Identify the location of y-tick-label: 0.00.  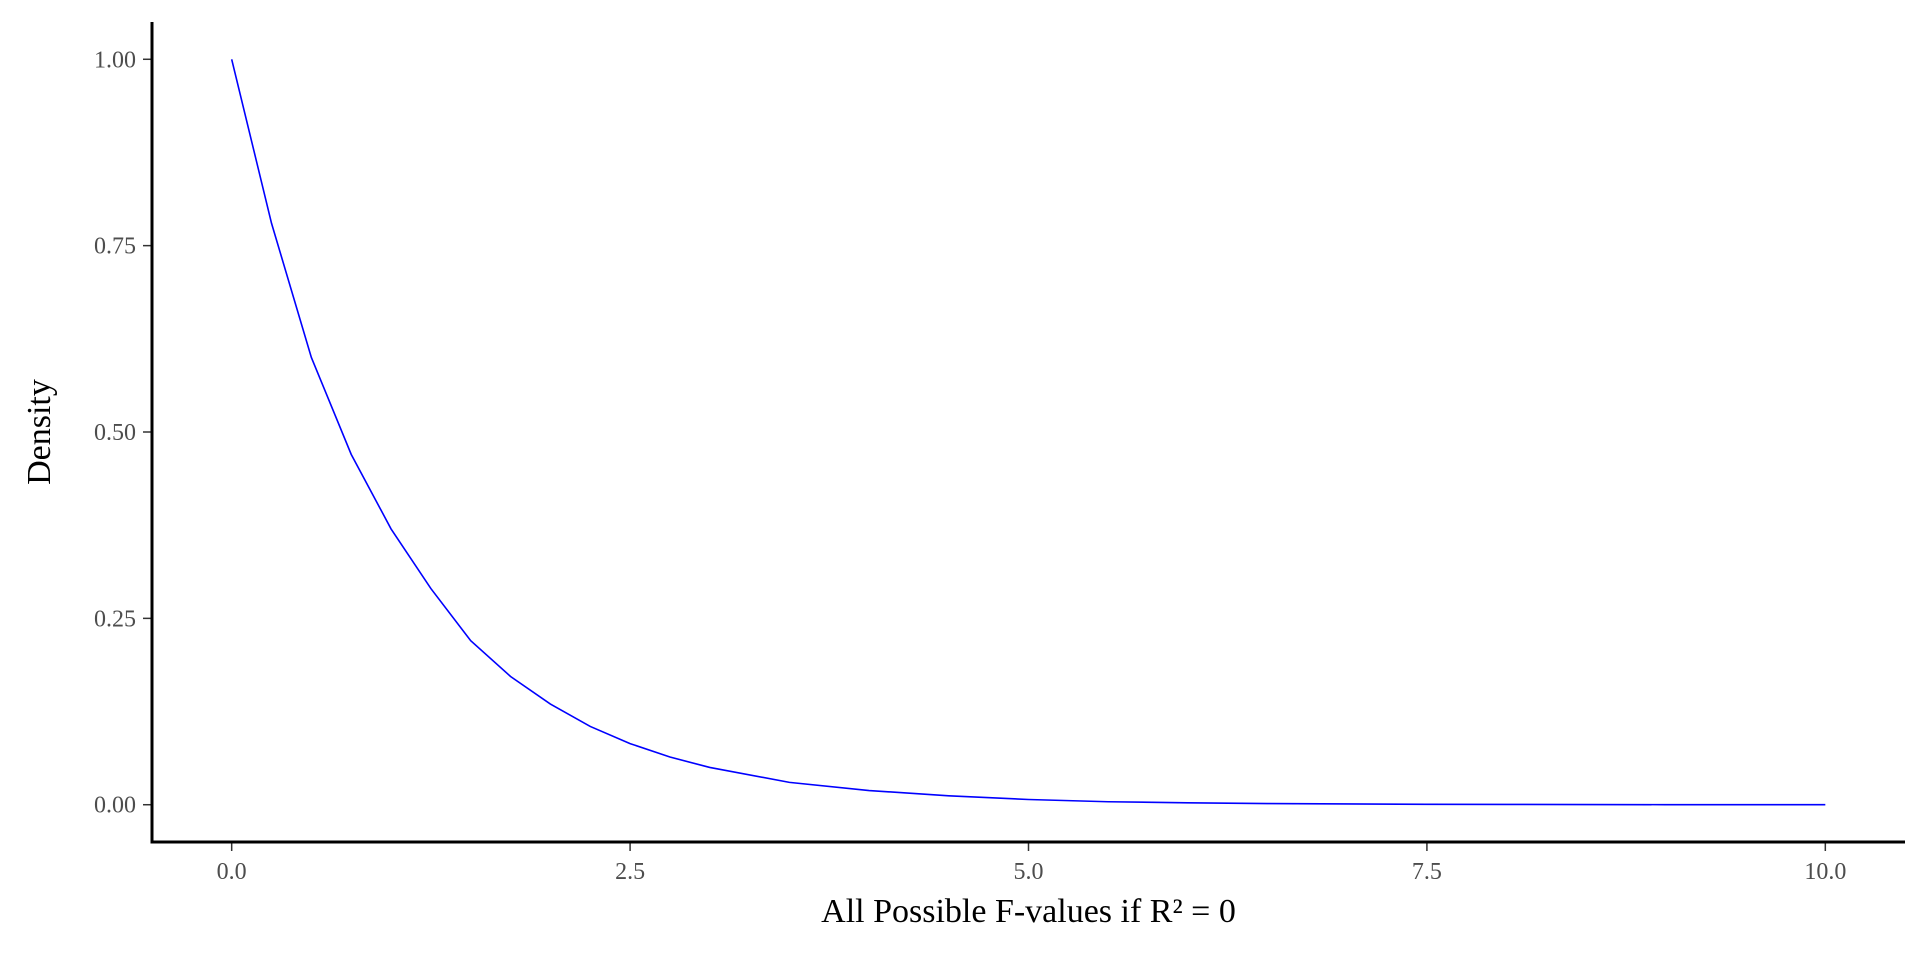
(115, 806).